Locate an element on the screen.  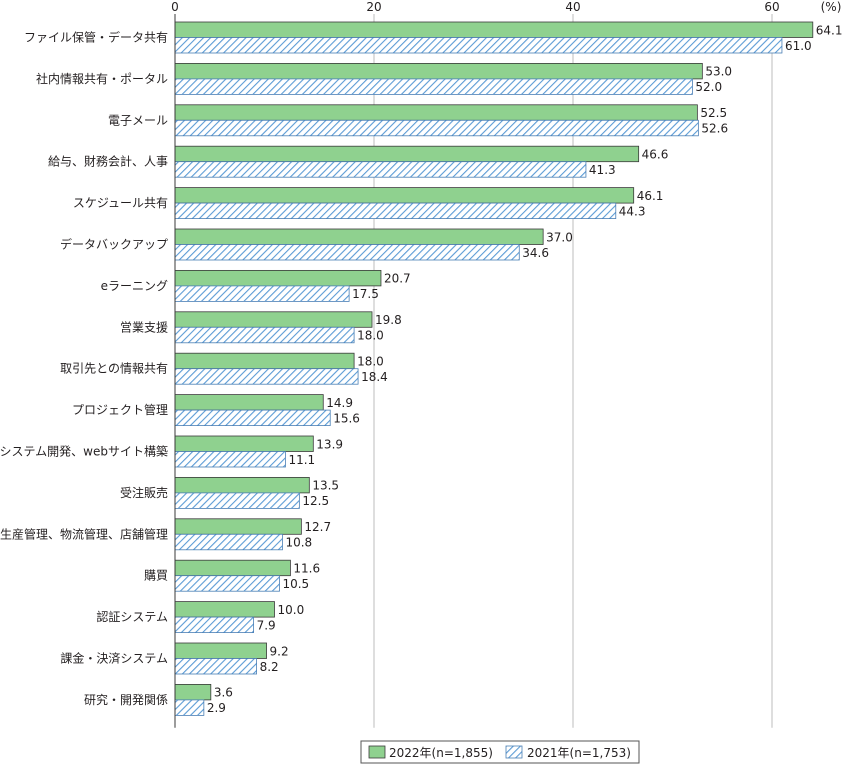
x-tick-label: 20 is located at coordinates (373, 7).